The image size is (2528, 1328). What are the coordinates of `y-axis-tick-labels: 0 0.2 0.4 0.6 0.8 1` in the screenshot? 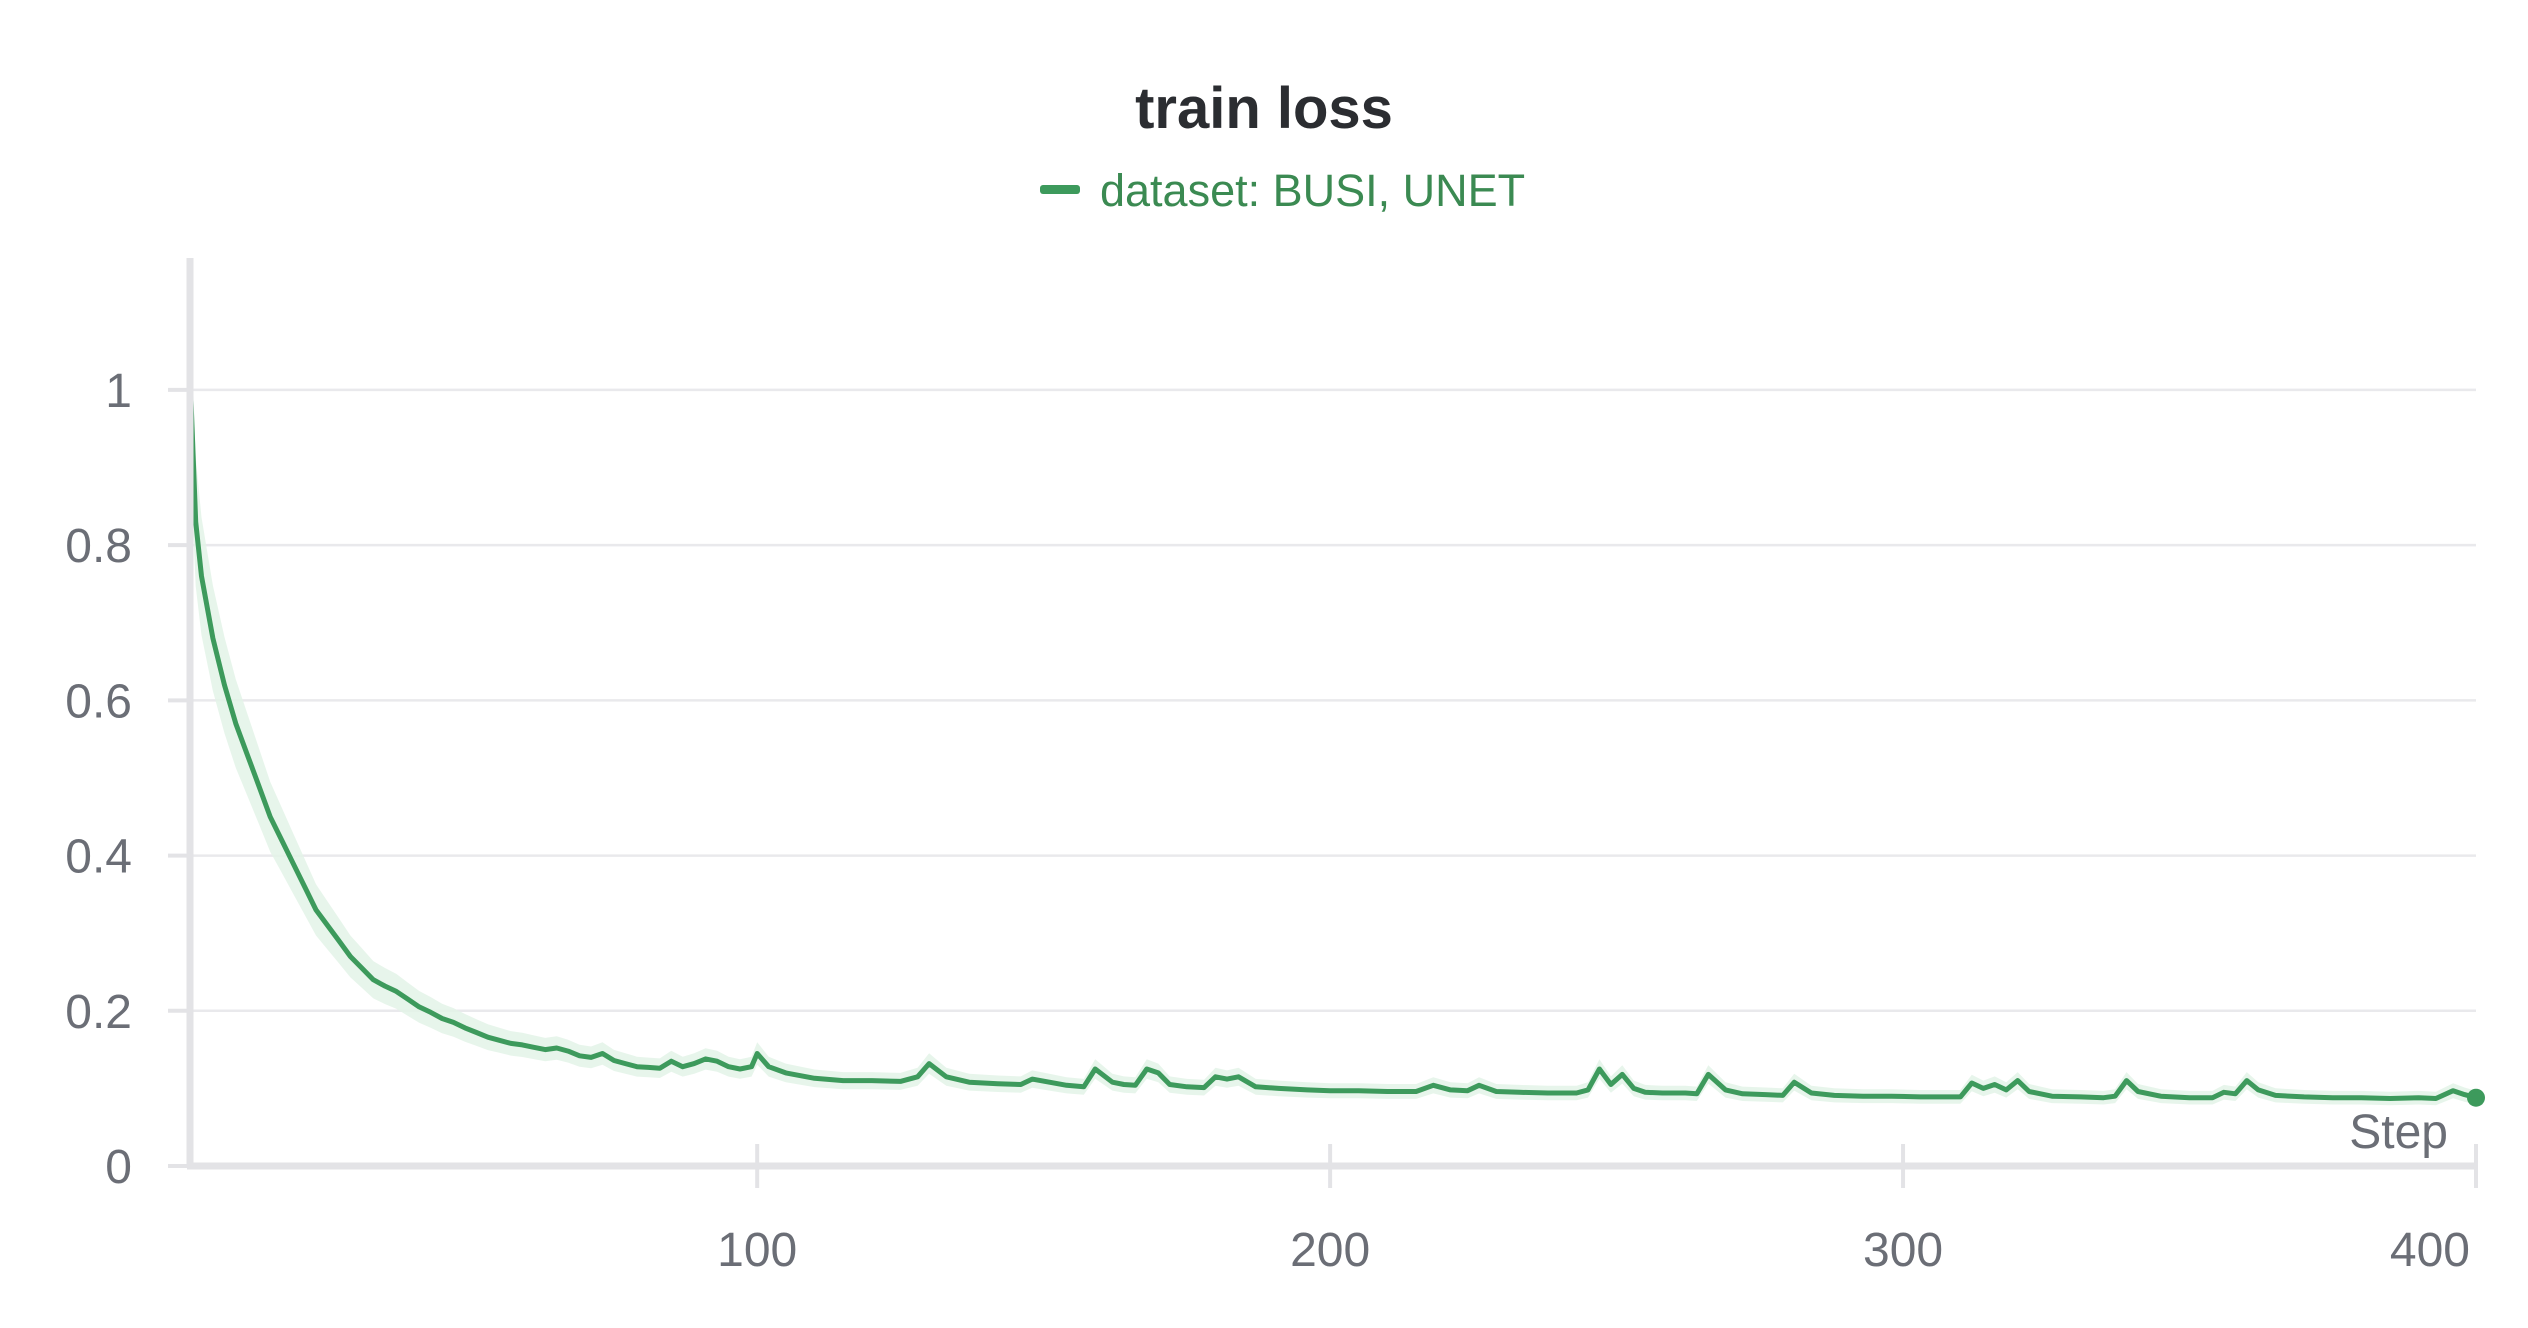 It's located at (98, 779).